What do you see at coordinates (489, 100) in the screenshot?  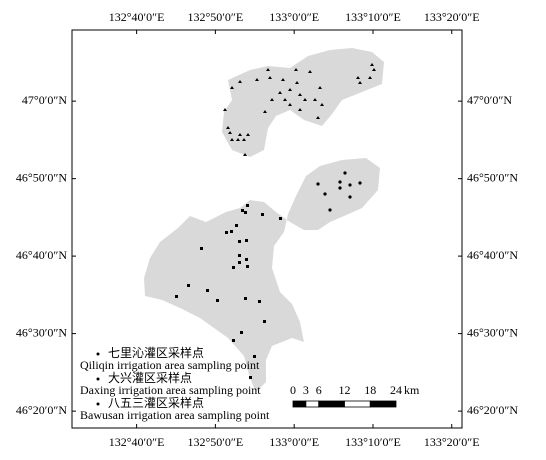 I see `lat-label-right: 47°0′0″N` at bounding box center [489, 100].